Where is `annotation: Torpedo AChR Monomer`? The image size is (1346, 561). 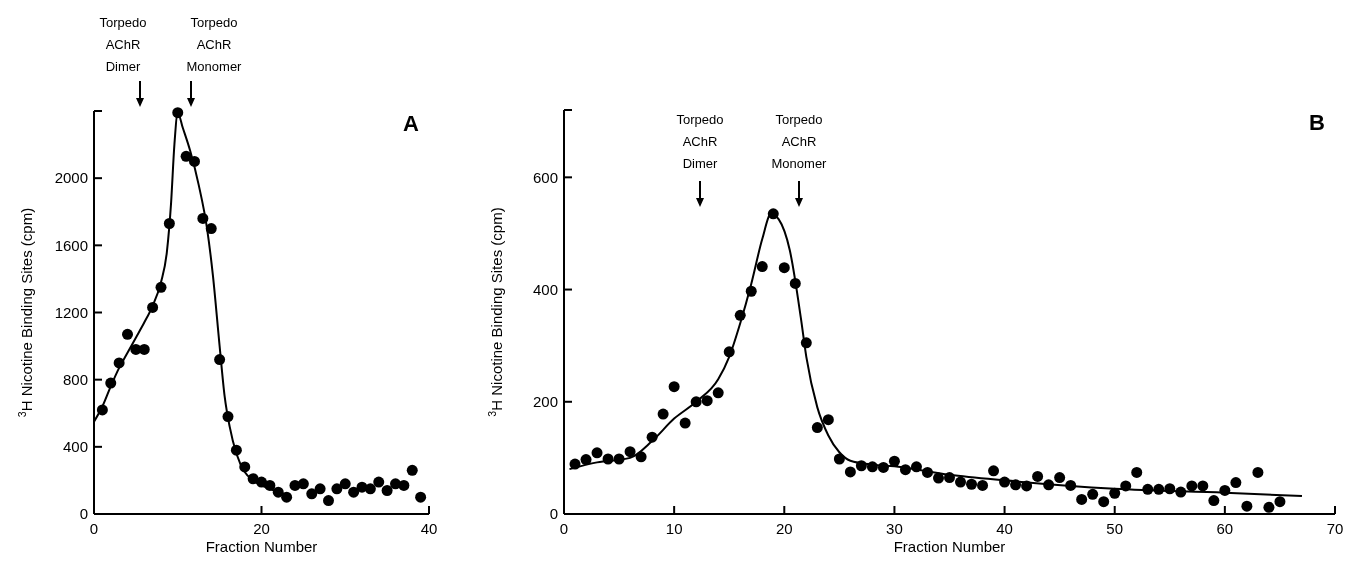 annotation: Torpedo AChR Monomer is located at coordinates (799, 141).